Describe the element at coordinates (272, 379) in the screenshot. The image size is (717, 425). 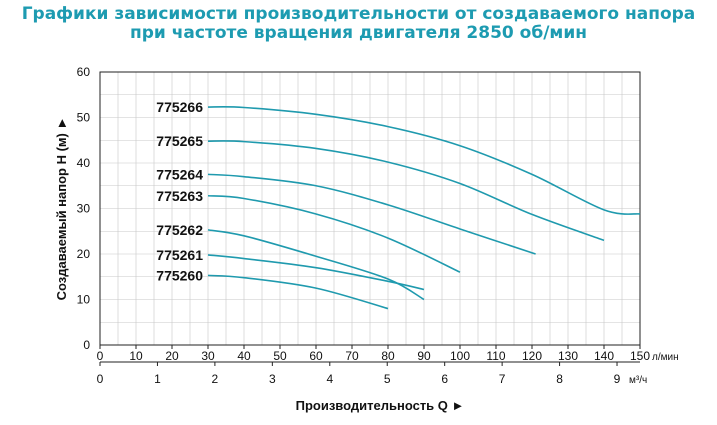
I see `x-tick-label-secondary: 3` at that location.